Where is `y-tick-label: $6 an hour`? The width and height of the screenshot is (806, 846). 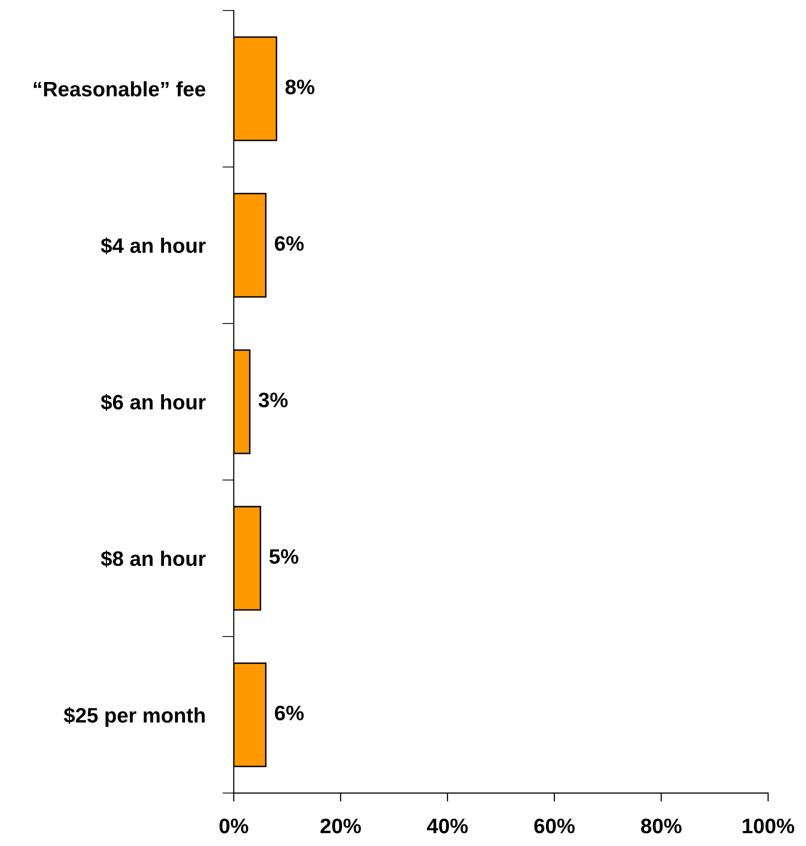 y-tick-label: $6 an hour is located at coordinates (153, 402).